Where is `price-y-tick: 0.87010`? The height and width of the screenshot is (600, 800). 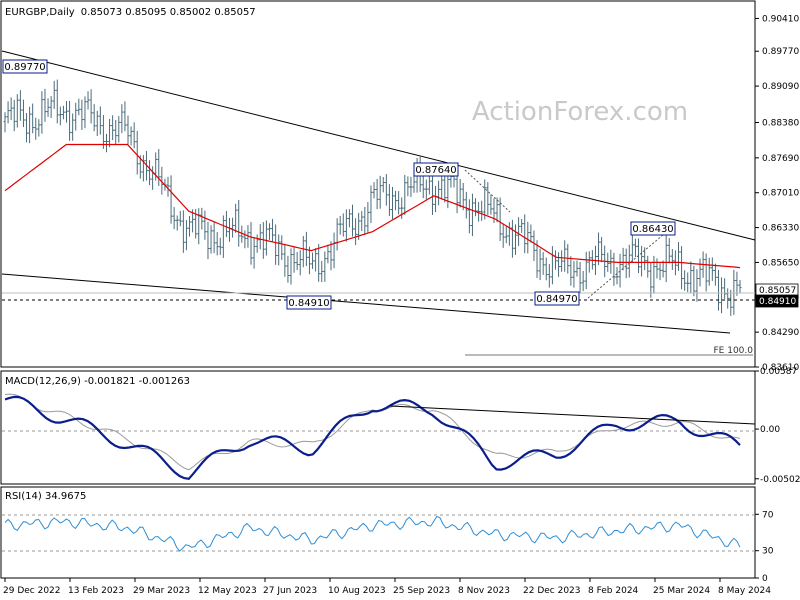
price-y-tick: 0.87010 is located at coordinates (777, 194).